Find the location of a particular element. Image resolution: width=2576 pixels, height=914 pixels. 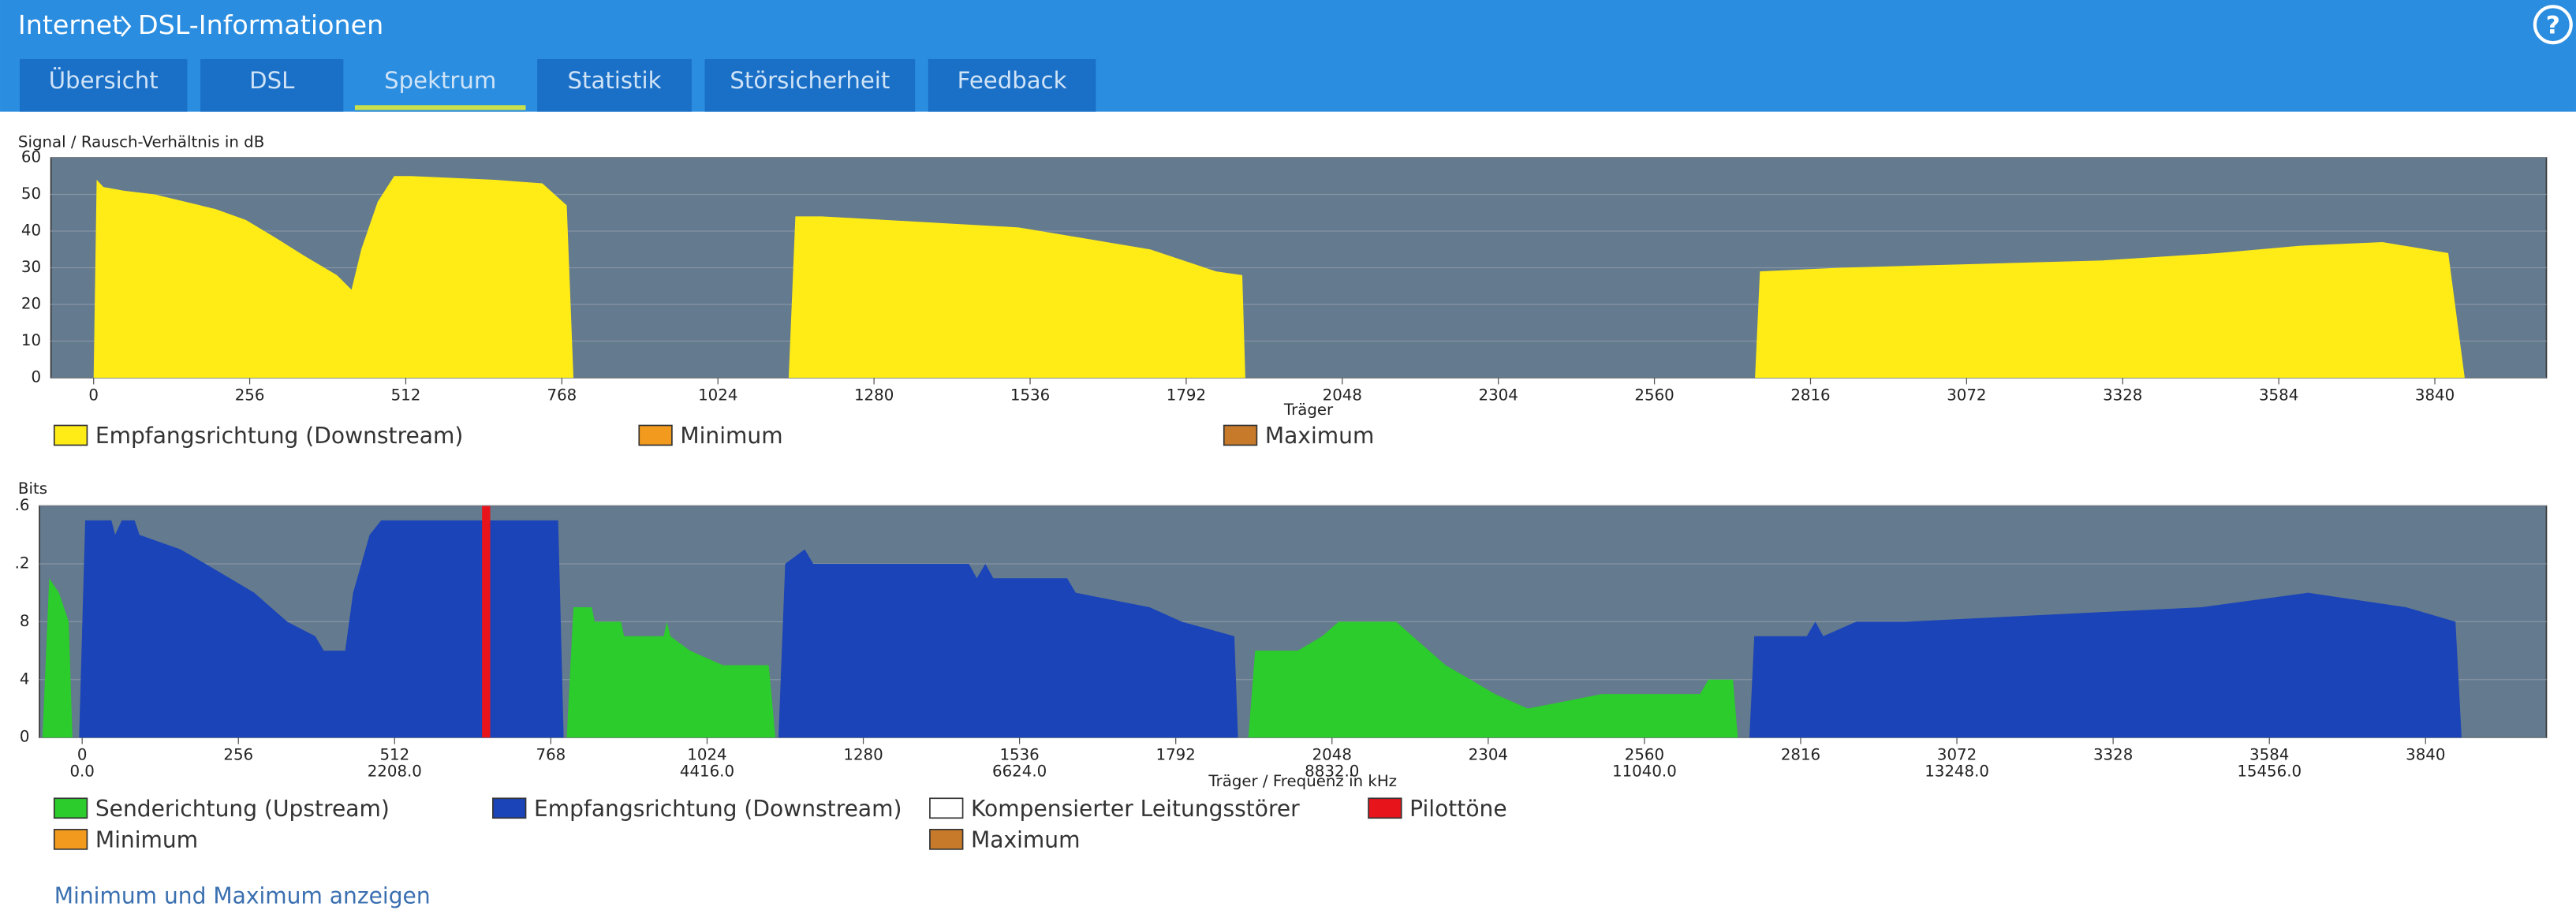

y-tick-label: .6 is located at coordinates (22, 505).